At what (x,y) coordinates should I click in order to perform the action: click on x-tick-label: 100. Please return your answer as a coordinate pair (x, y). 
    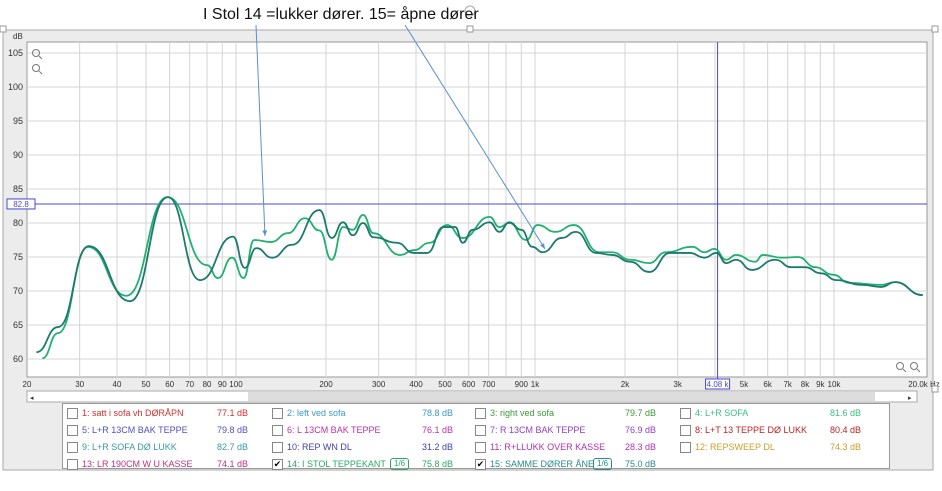
    Looking at the image, I should click on (236, 384).